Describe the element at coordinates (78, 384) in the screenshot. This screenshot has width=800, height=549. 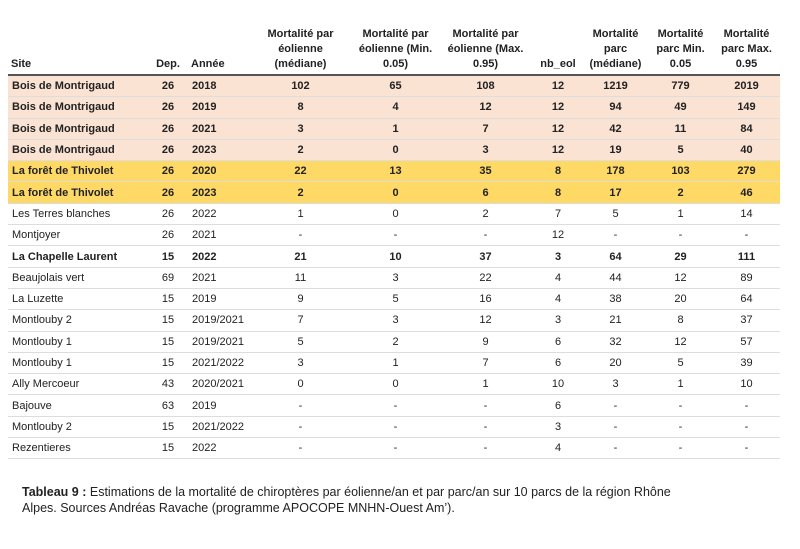
I see `table-cell: Ally Mercoeur` at that location.